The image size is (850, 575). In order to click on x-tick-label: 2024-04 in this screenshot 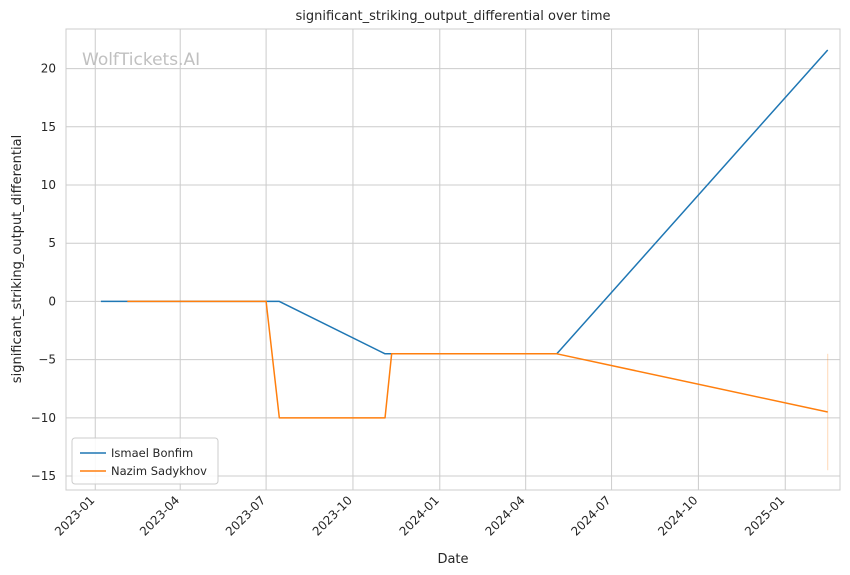, I will do `click(504, 515)`.